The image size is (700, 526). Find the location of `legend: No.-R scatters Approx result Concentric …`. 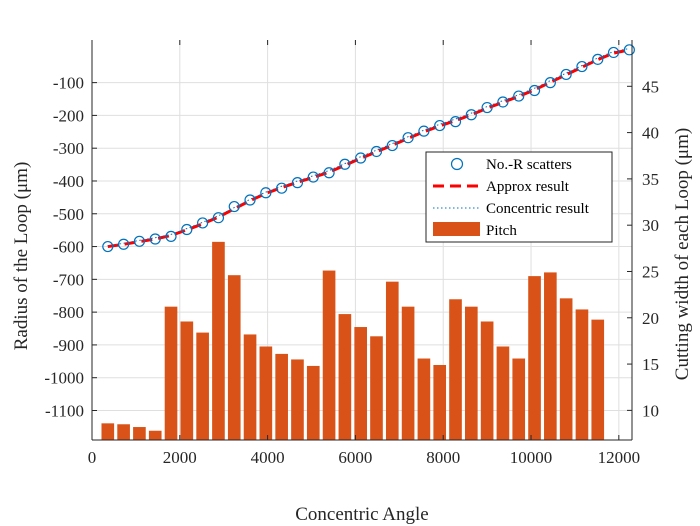

legend: No.-R scatters Approx result Concentric … is located at coordinates (519, 197).